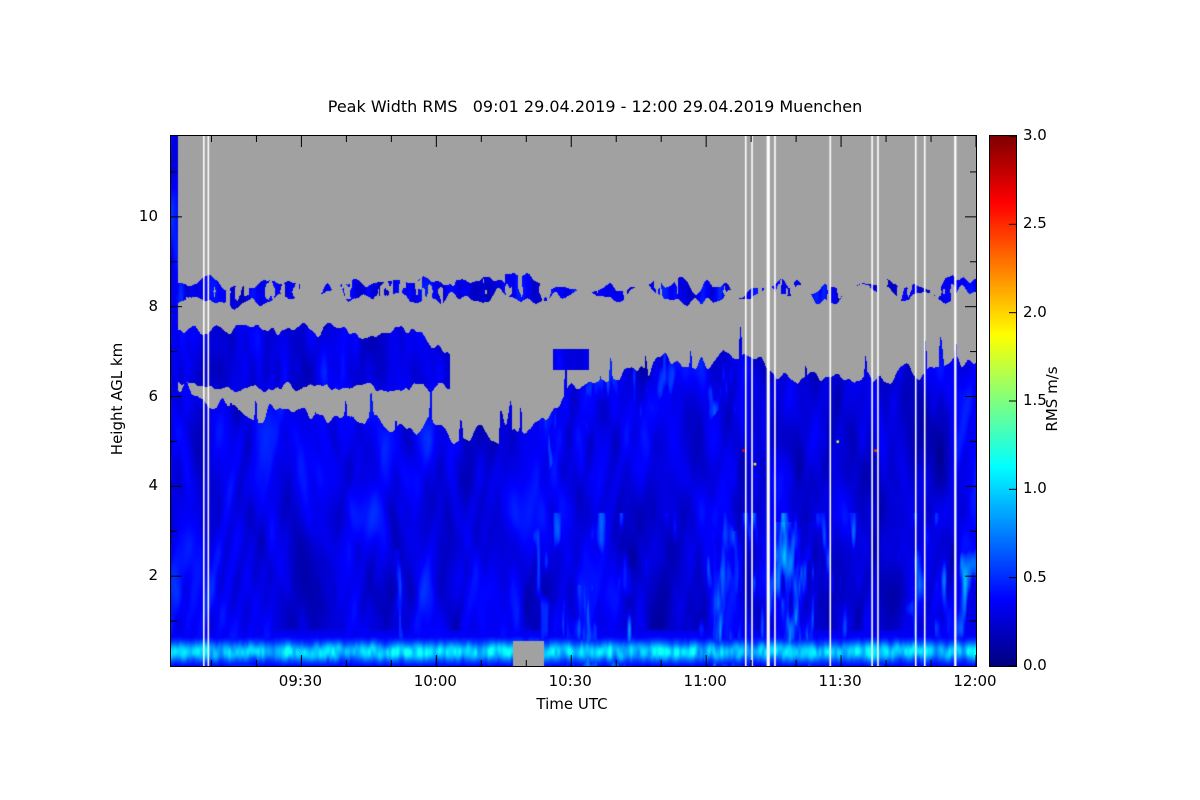 The image size is (1200, 800). I want to click on colorbar-canvas, so click(1003, 401).